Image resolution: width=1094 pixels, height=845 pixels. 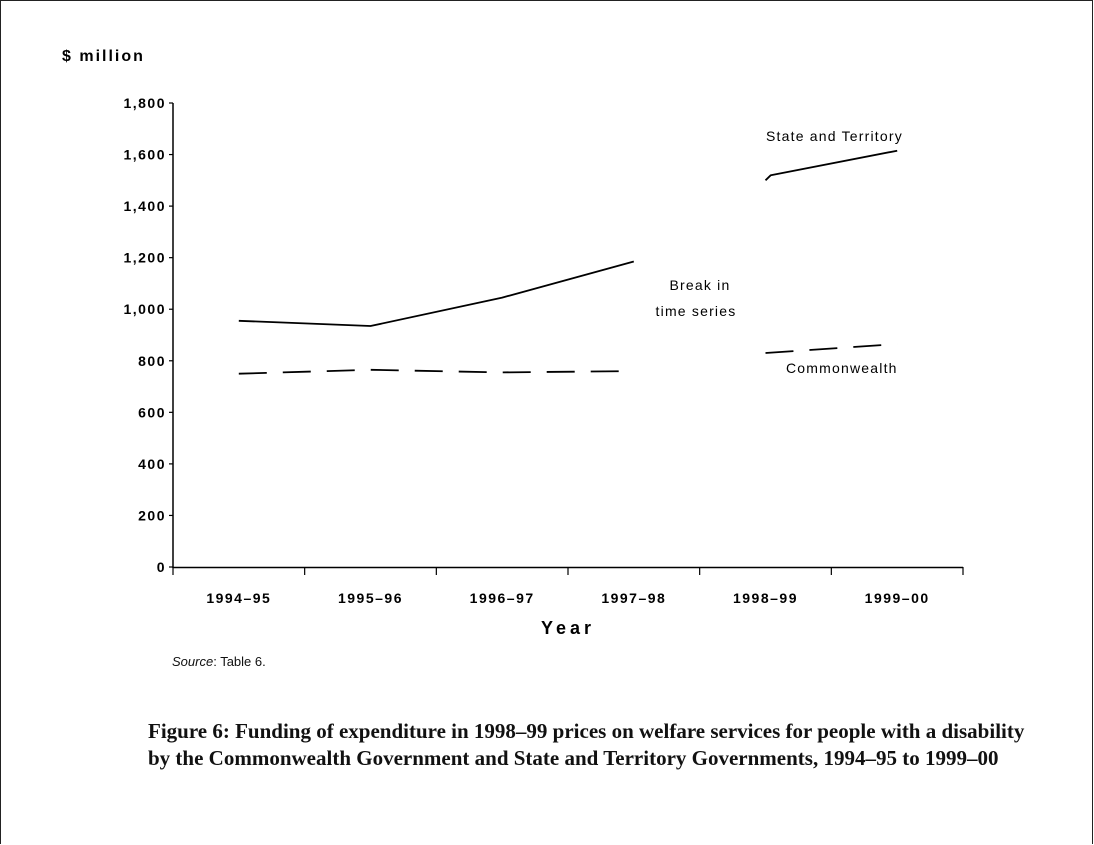 I want to click on y-tick-label: 200, so click(x=152, y=515).